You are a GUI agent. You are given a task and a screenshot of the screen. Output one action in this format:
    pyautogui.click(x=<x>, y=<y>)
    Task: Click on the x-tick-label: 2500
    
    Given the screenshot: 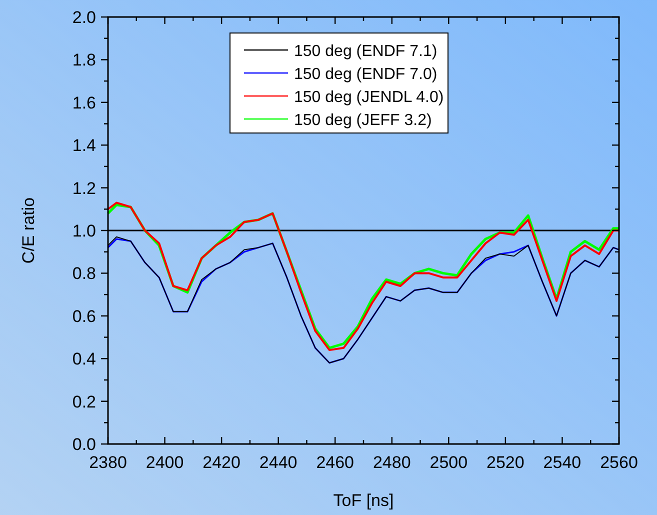 What is the action you would take?
    pyautogui.click(x=449, y=462)
    